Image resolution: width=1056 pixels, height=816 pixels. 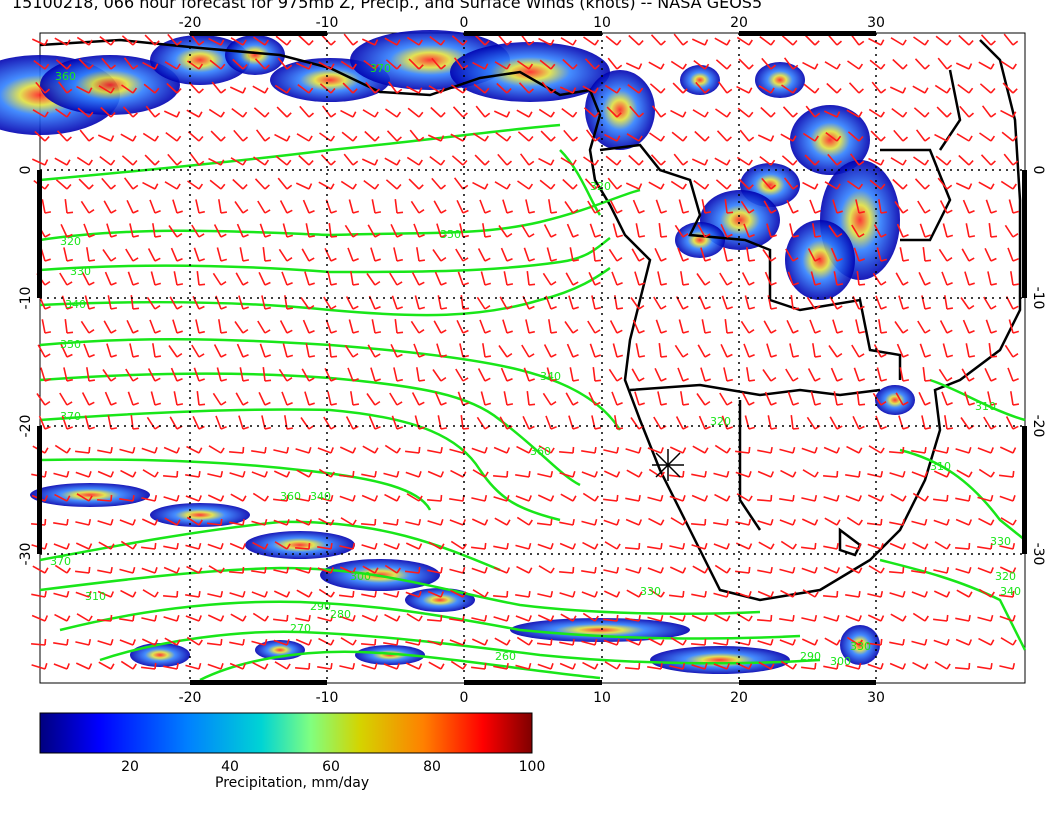 What do you see at coordinates (26, 426) in the screenshot?
I see `lat-label: -20` at bounding box center [26, 426].